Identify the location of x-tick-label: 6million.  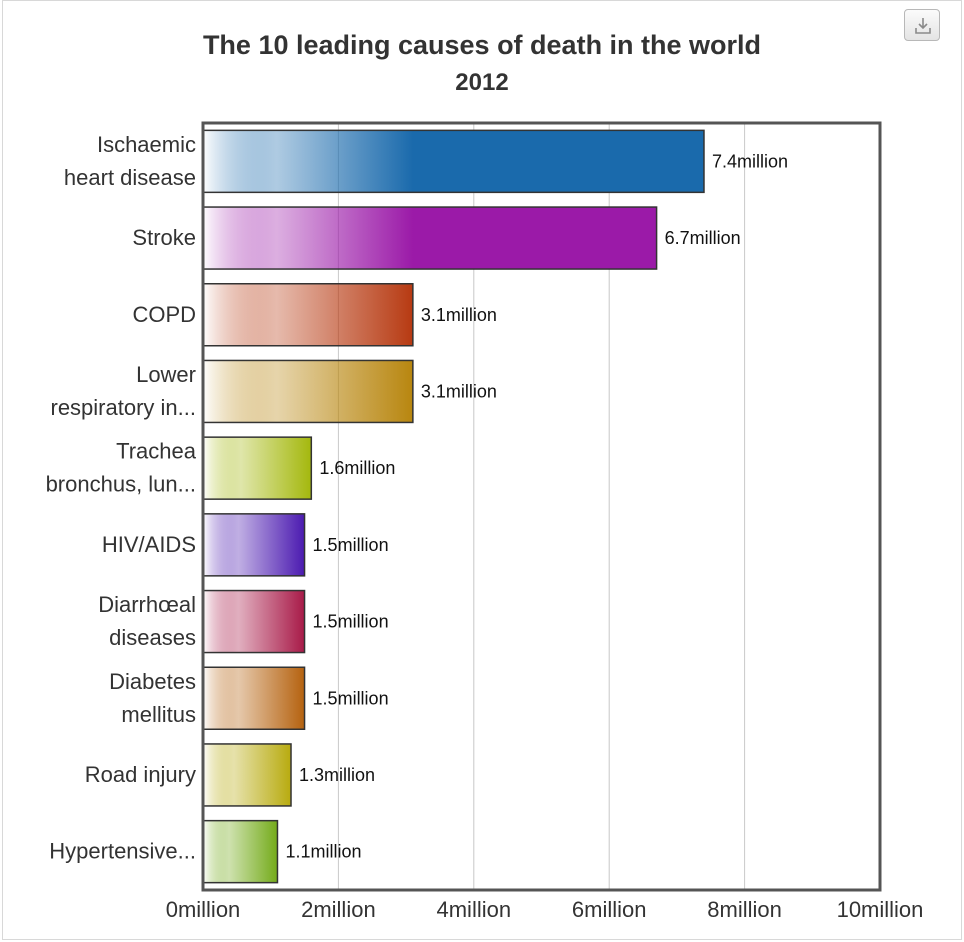
(609, 909).